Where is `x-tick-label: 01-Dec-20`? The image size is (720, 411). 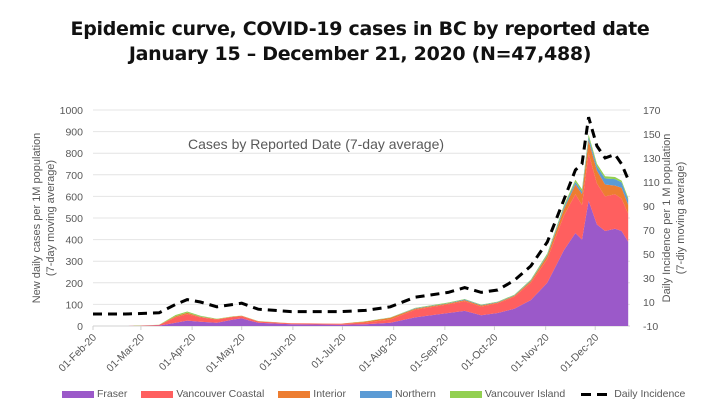 x-tick-label: 01-Dec-20 is located at coordinates (579, 353).